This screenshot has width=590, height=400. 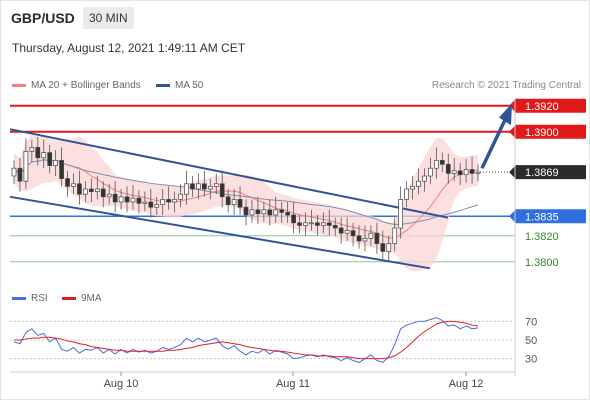 What do you see at coordinates (108, 18) in the screenshot?
I see `timeframe-badge: 30 MIN` at bounding box center [108, 18].